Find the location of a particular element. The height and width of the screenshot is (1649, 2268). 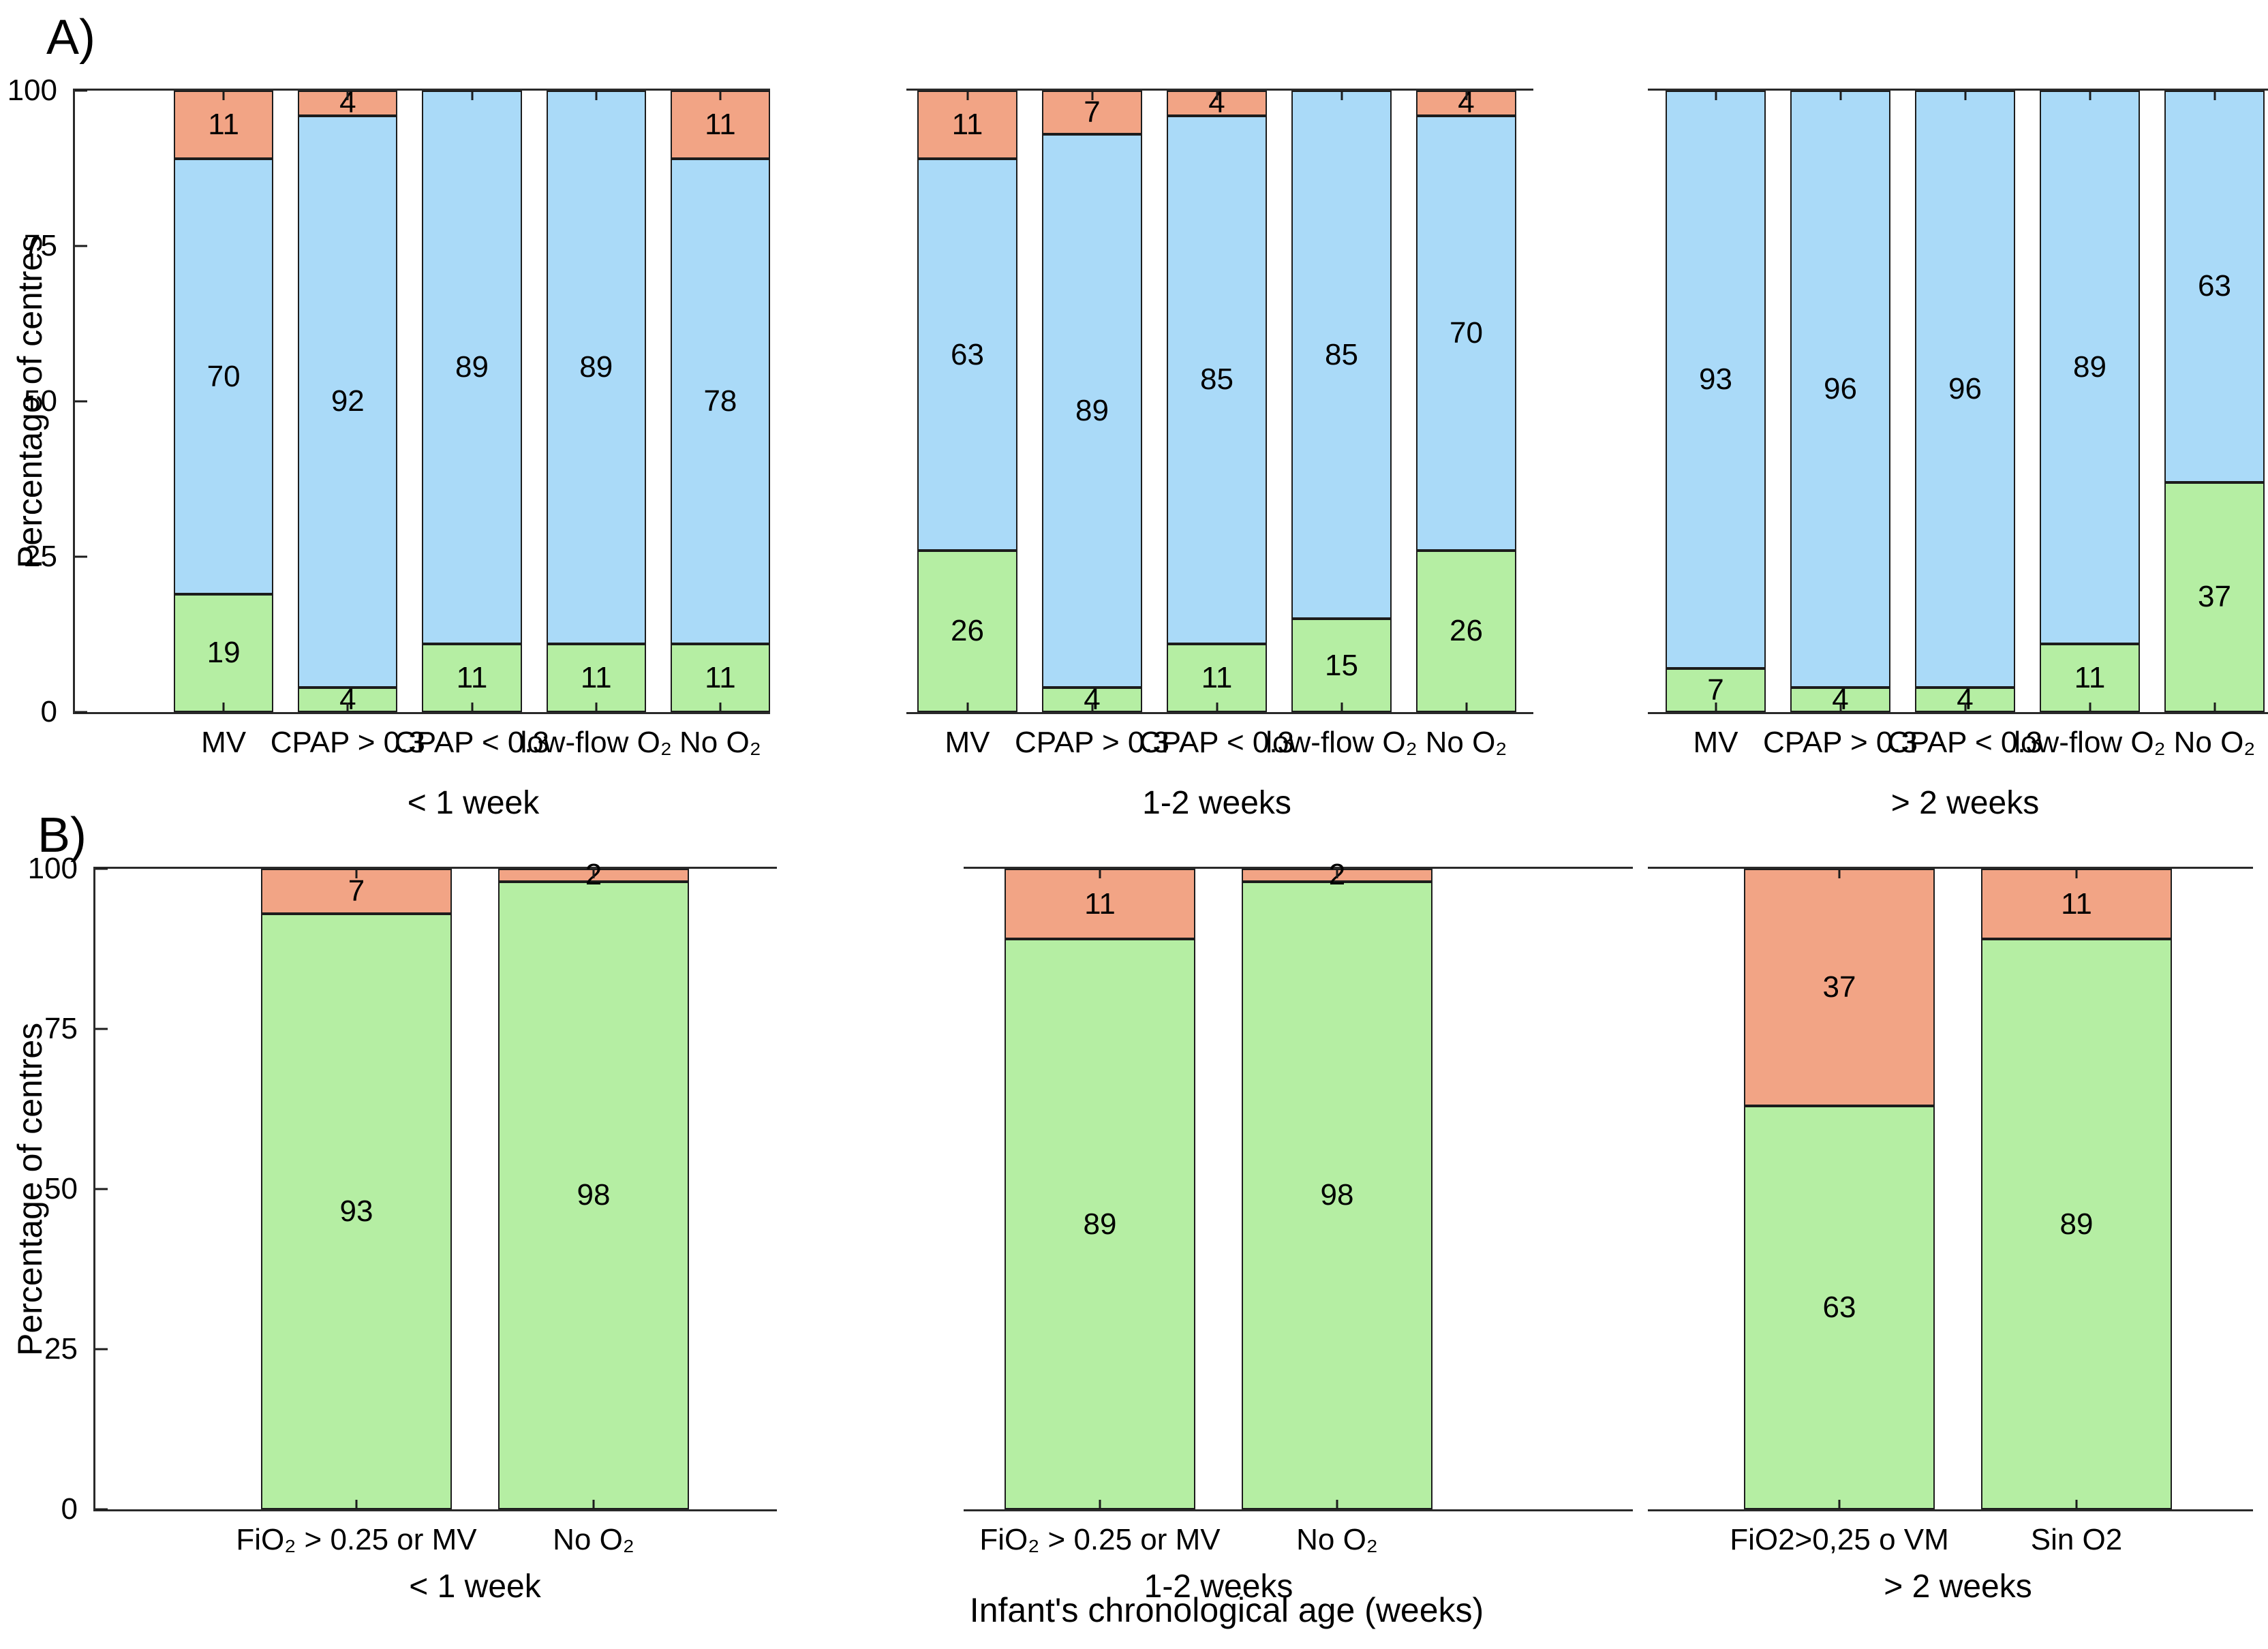

category-label: Sin O2 is located at coordinates (2076, 1539).